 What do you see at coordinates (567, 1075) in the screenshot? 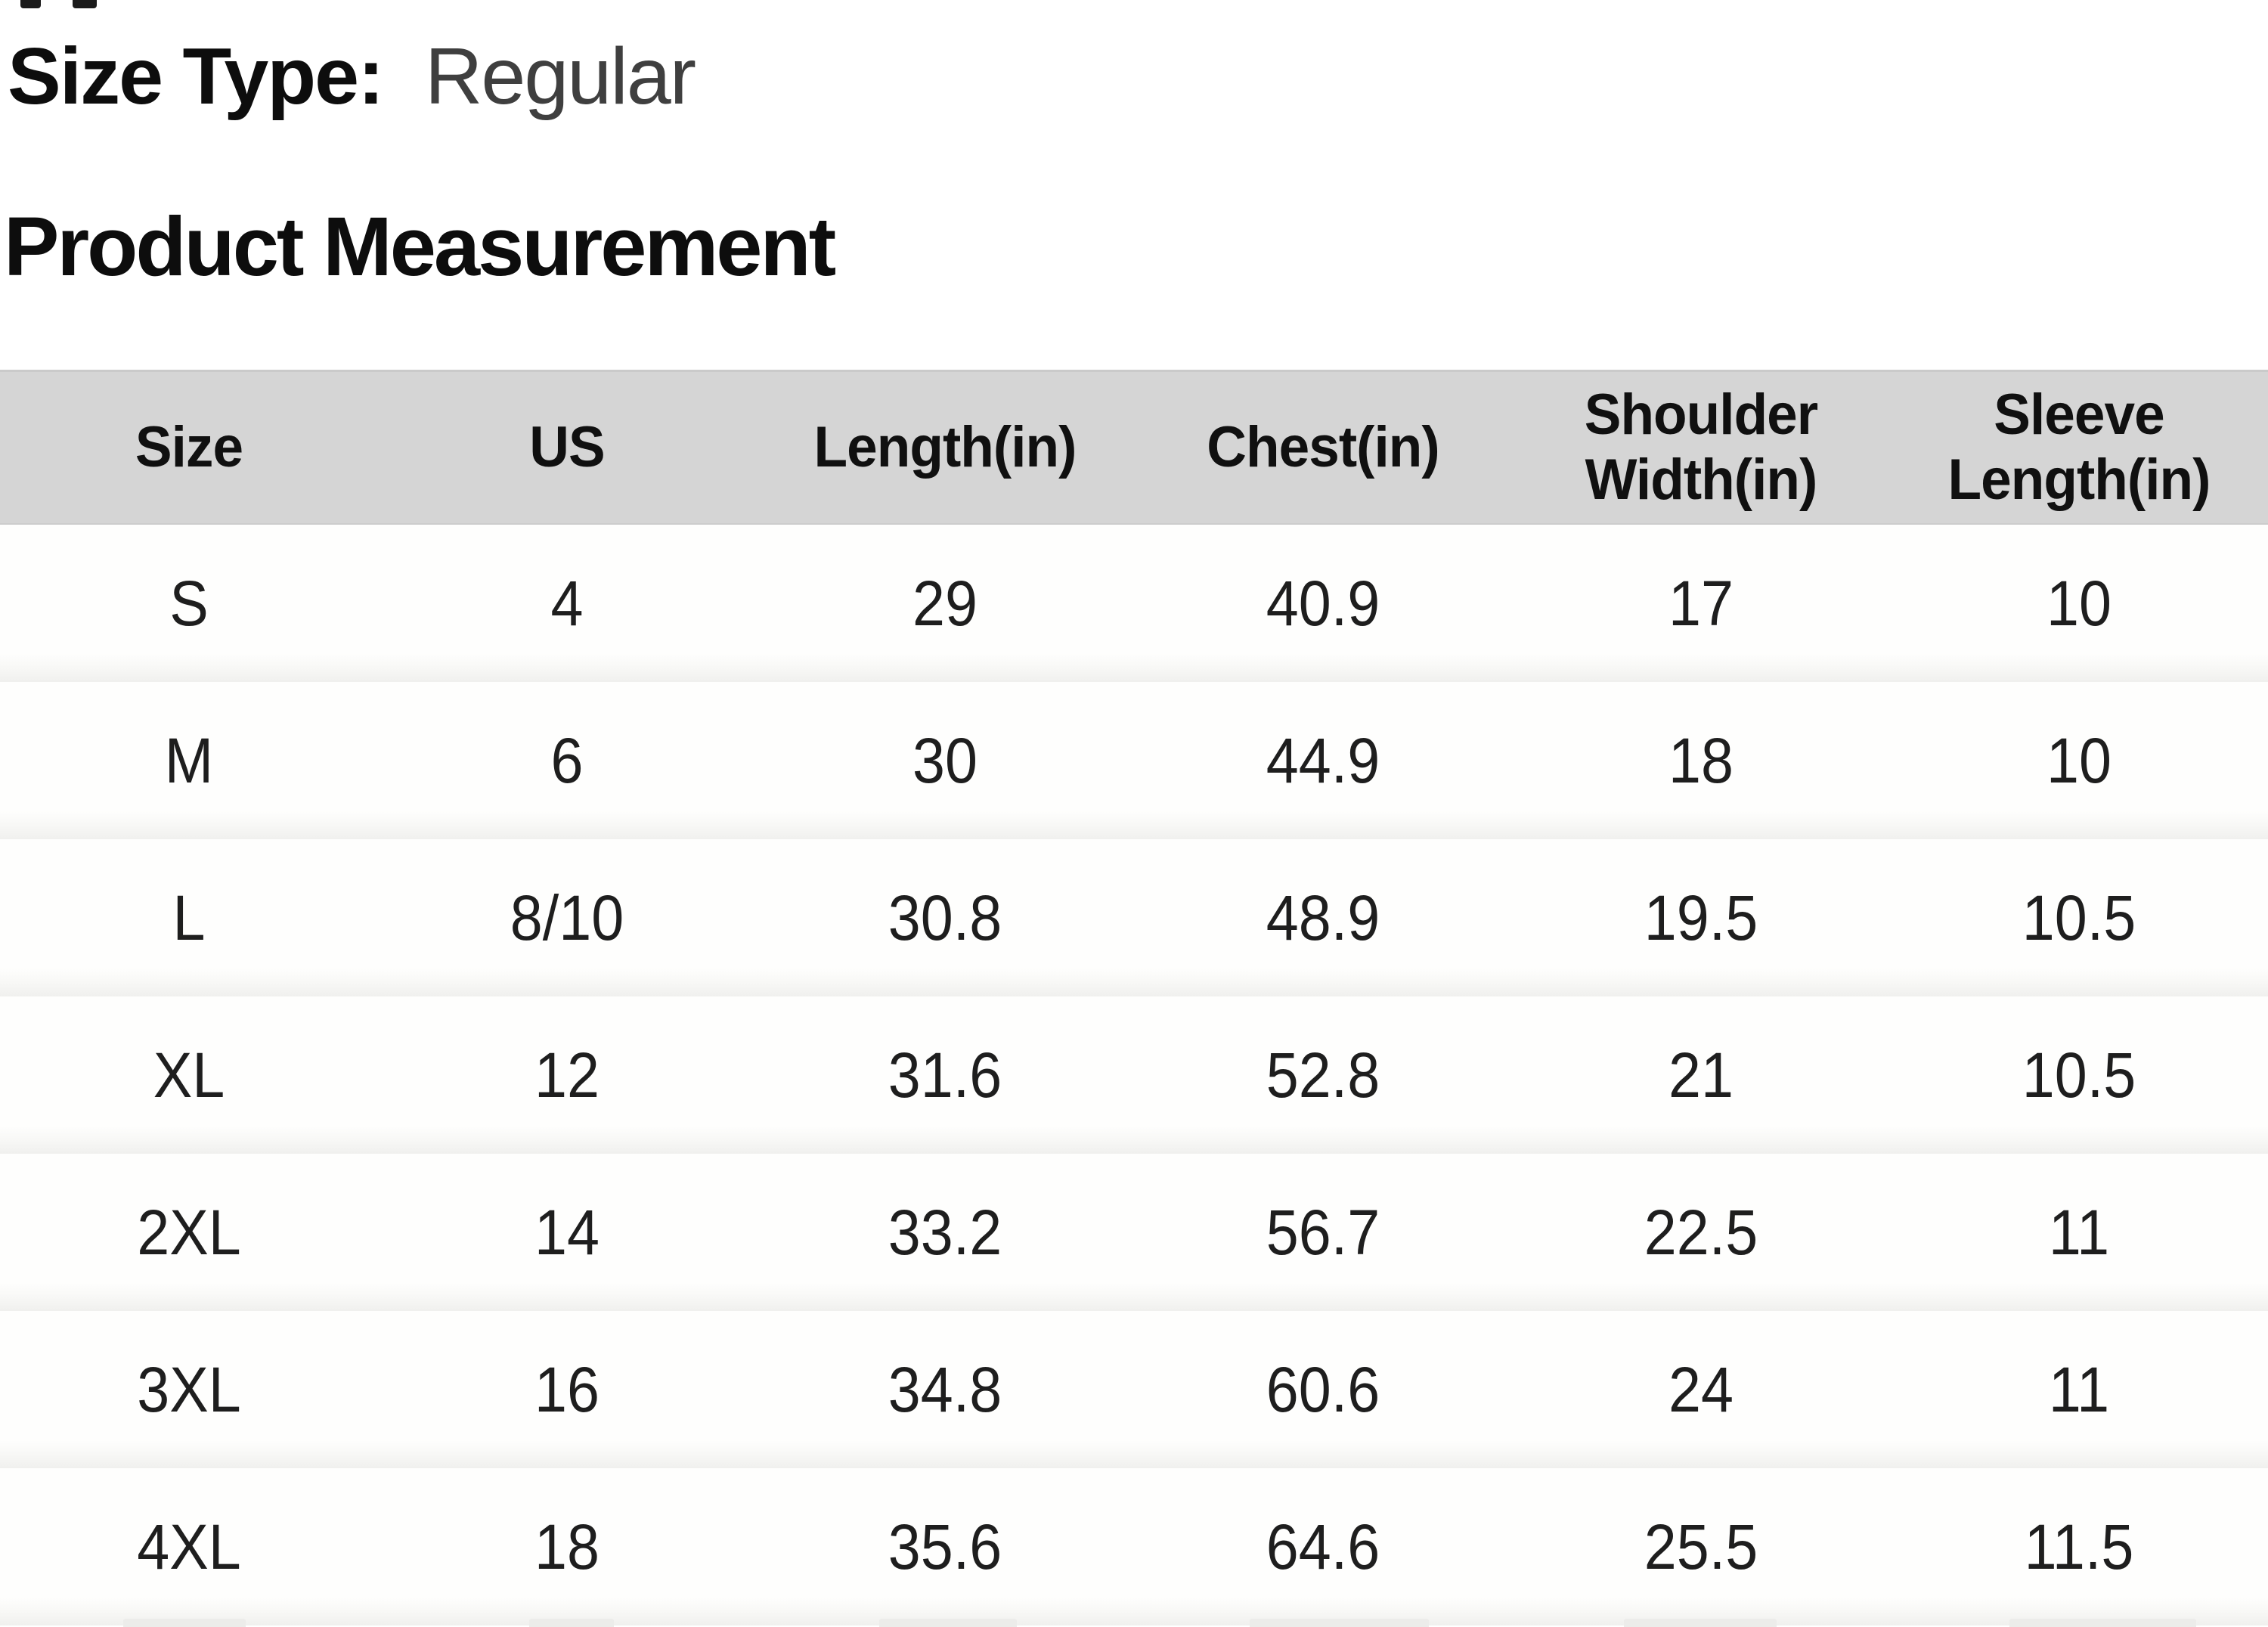
I see `table-cell: 12` at bounding box center [567, 1075].